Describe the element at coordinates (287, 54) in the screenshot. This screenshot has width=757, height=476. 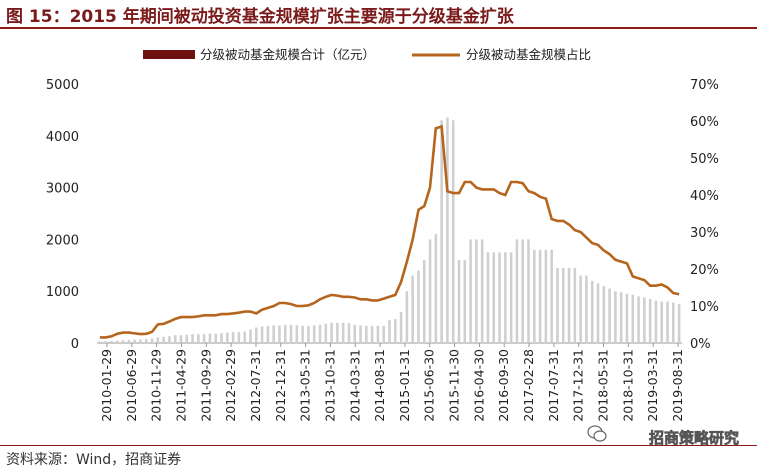
I see `legend-bar-label: 分级被动基金规模合计（亿元）` at that location.